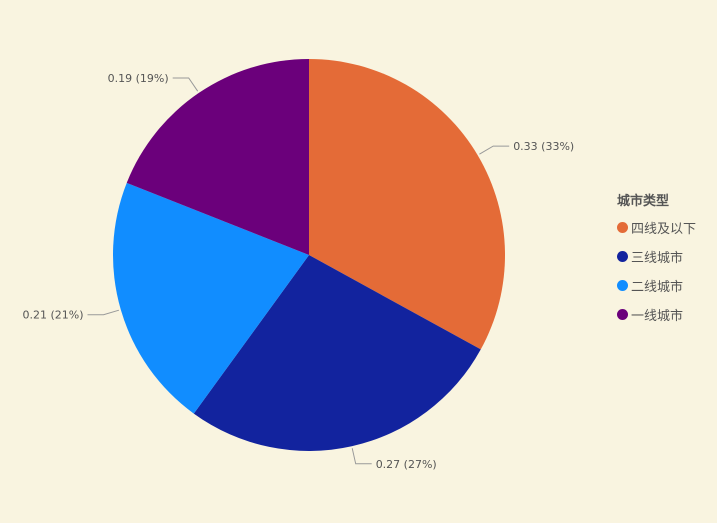  I want to click on legend-item-4th-tier: 四线及以下, so click(665, 227).